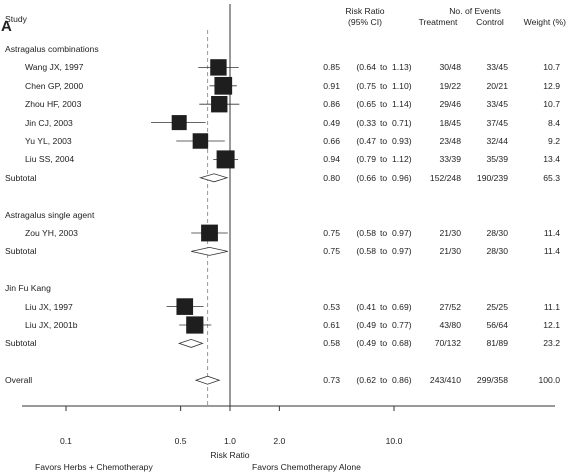 The image size is (573, 475). I want to click on ci-to-5: to, so click(384, 141).